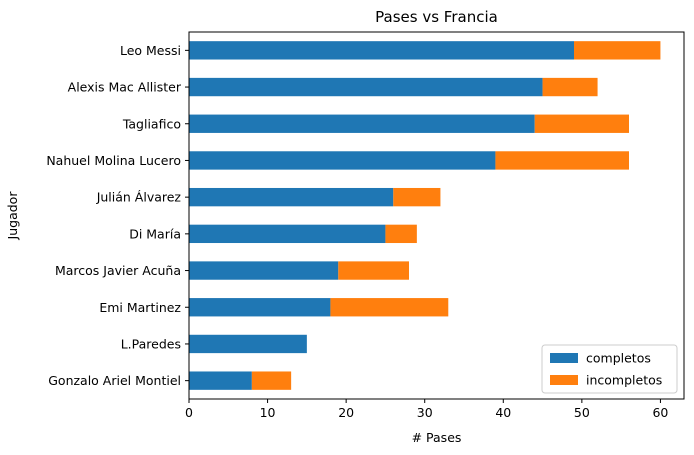 The height and width of the screenshot is (455, 694). Describe the element at coordinates (503, 412) in the screenshot. I see `x-tick-label: 40` at that location.